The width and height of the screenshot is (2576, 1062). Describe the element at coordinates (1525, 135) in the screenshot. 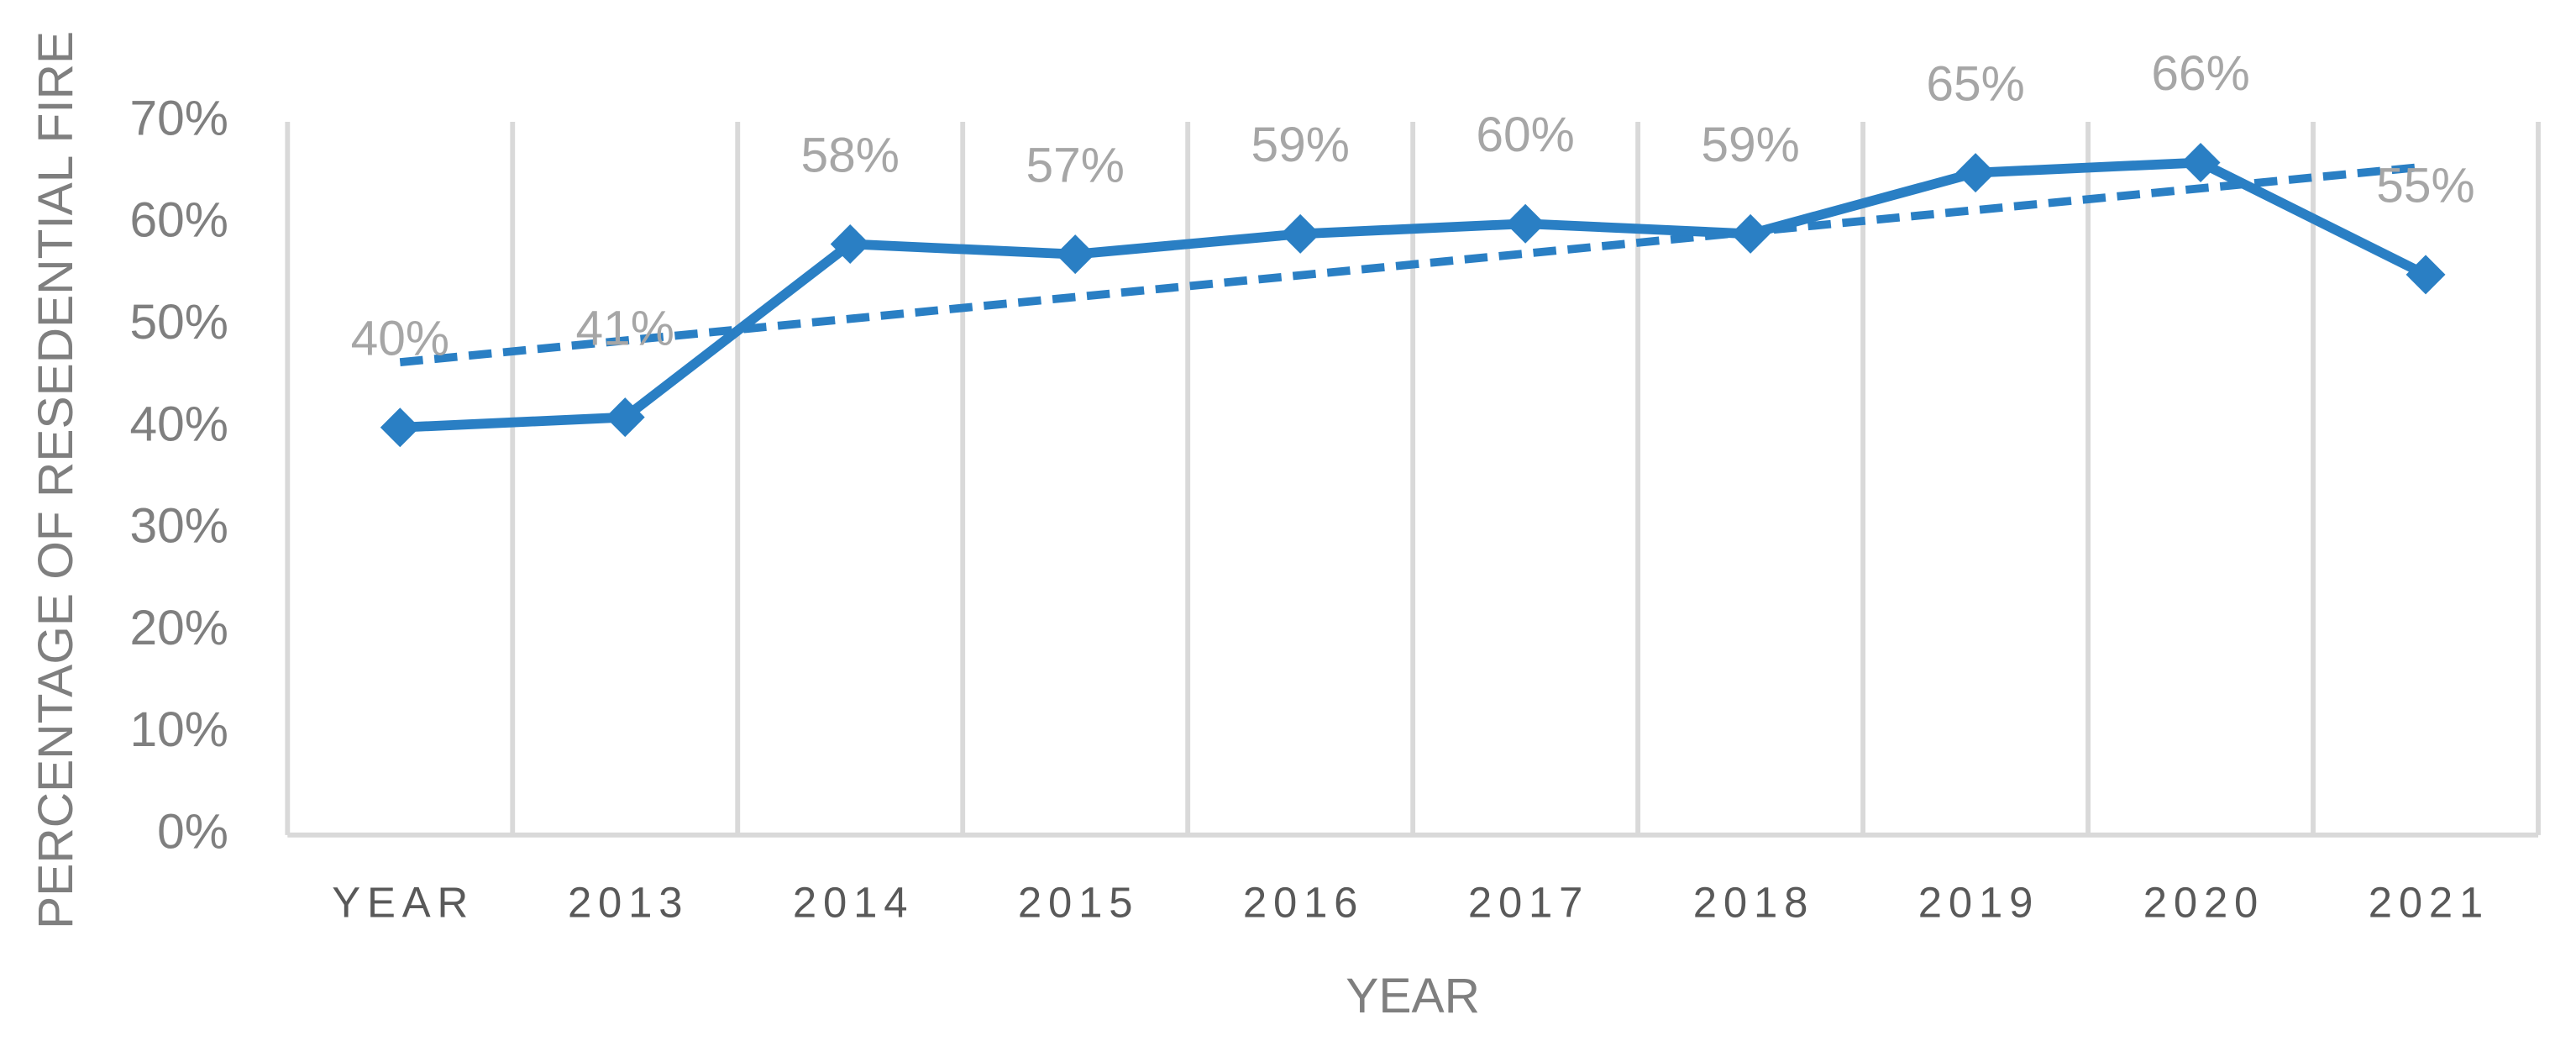

I see `value-label: 60%` at that location.